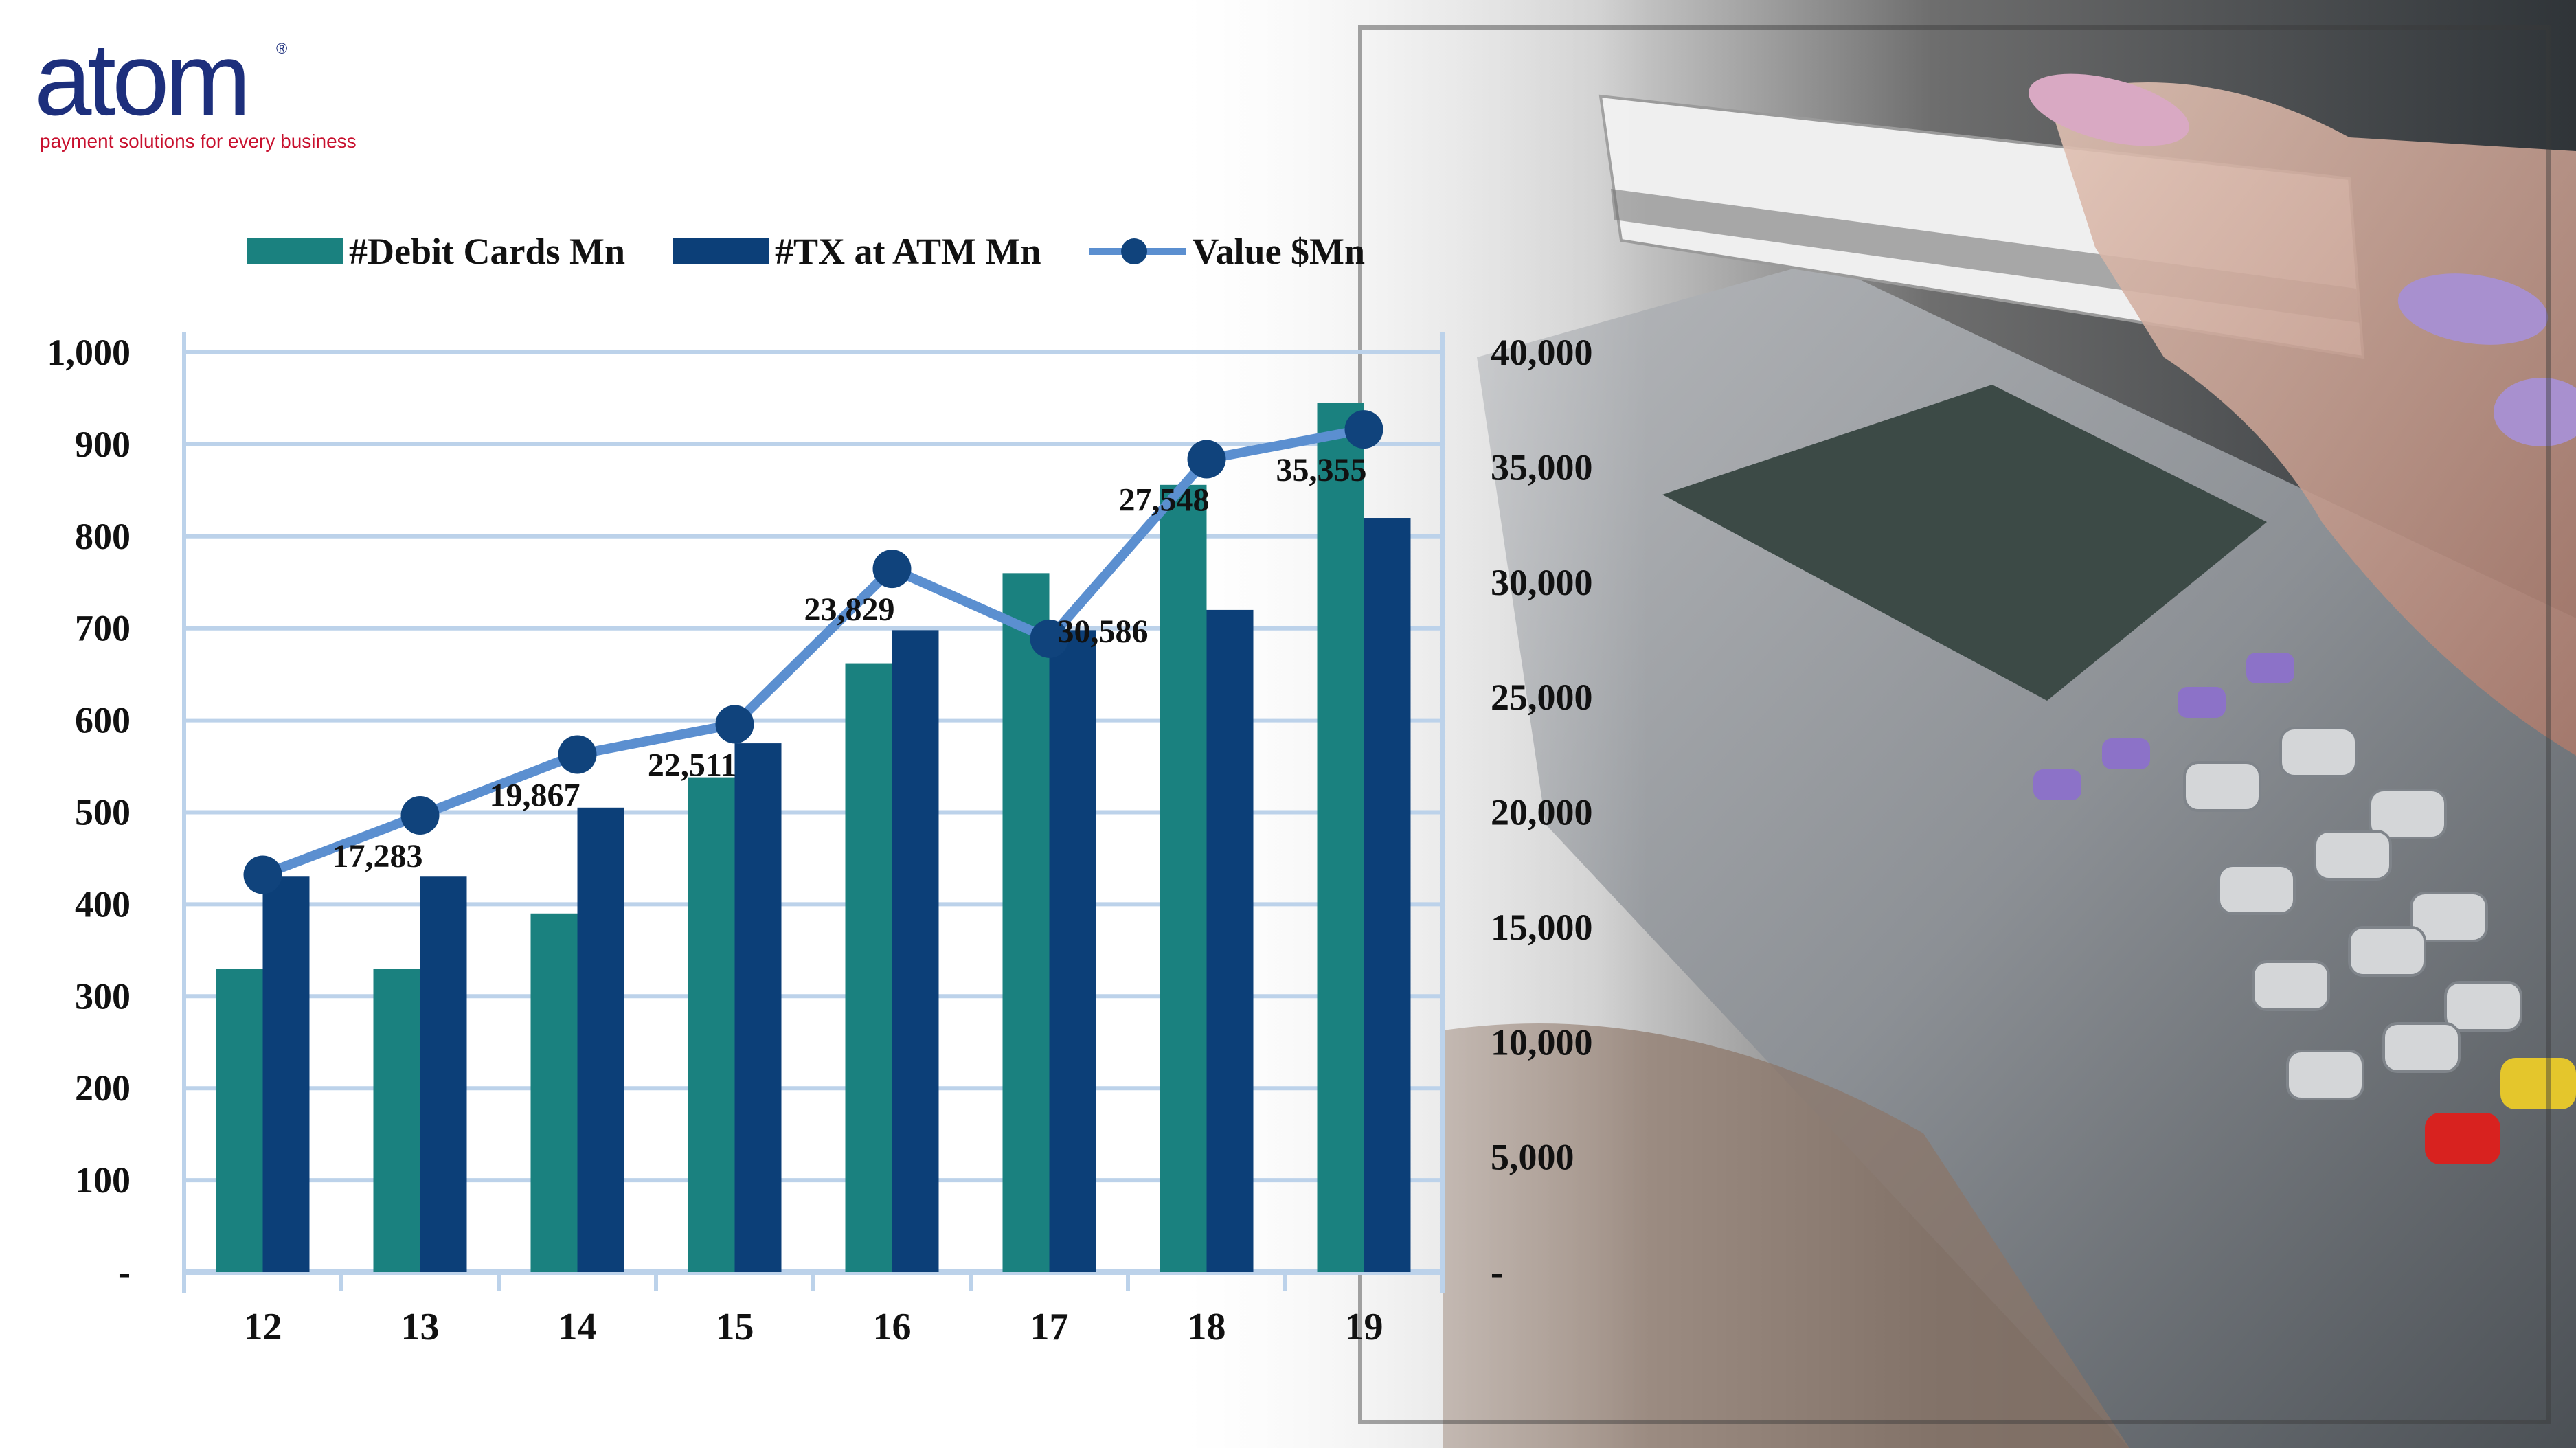  What do you see at coordinates (1137, 251) in the screenshot?
I see `legend-swatch-value` at bounding box center [1137, 251].